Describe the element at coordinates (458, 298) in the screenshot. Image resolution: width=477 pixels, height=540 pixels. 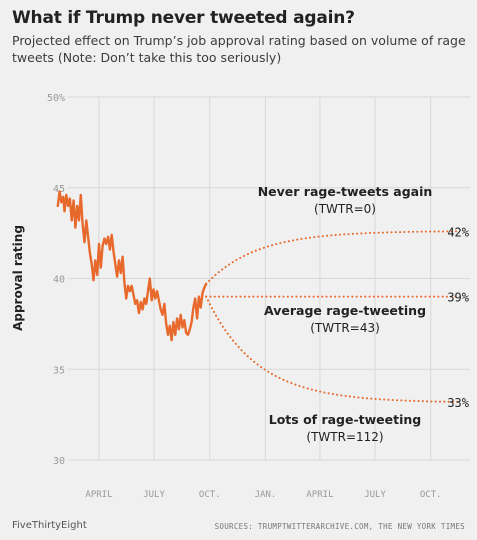
I see `scenario-end-value: 39%` at that location.